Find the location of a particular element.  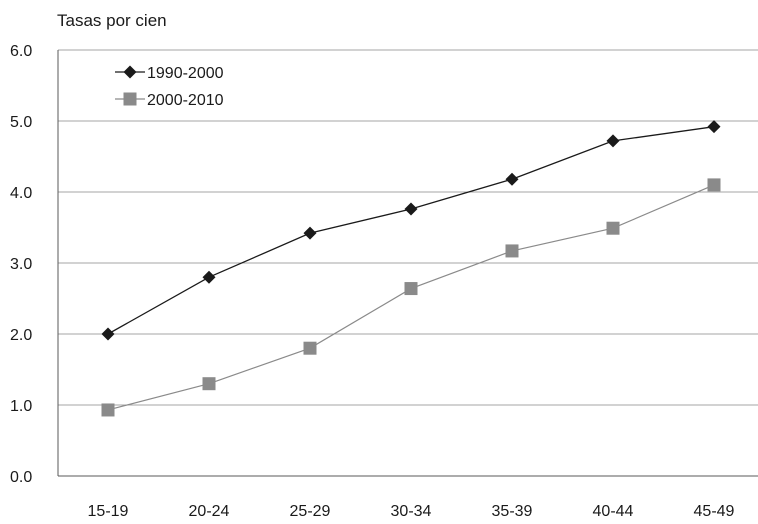

x-tick-label: 30-34 is located at coordinates (411, 511).